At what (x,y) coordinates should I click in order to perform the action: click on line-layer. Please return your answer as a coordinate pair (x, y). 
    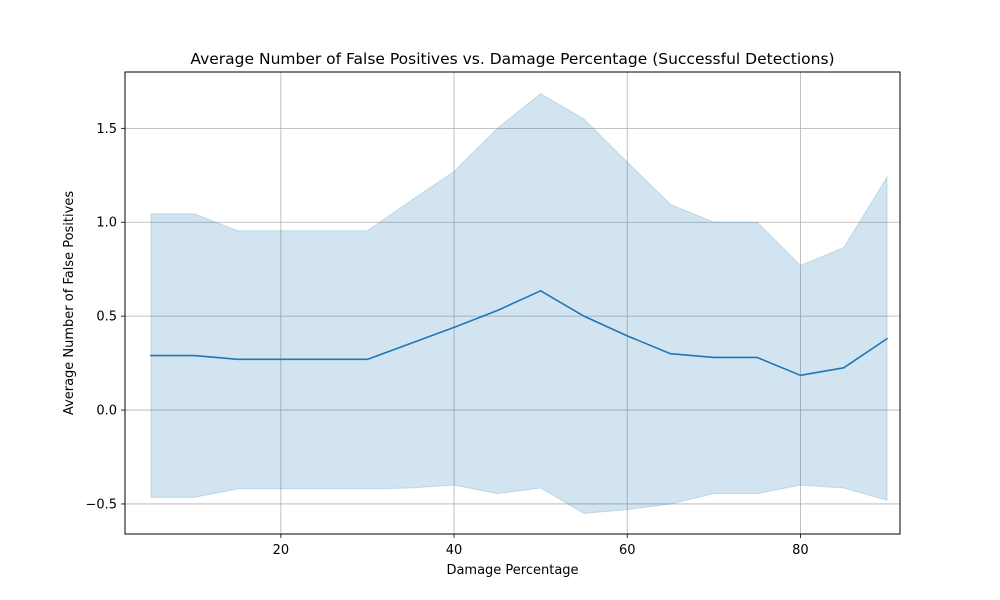
    Looking at the image, I should click on (519, 333).